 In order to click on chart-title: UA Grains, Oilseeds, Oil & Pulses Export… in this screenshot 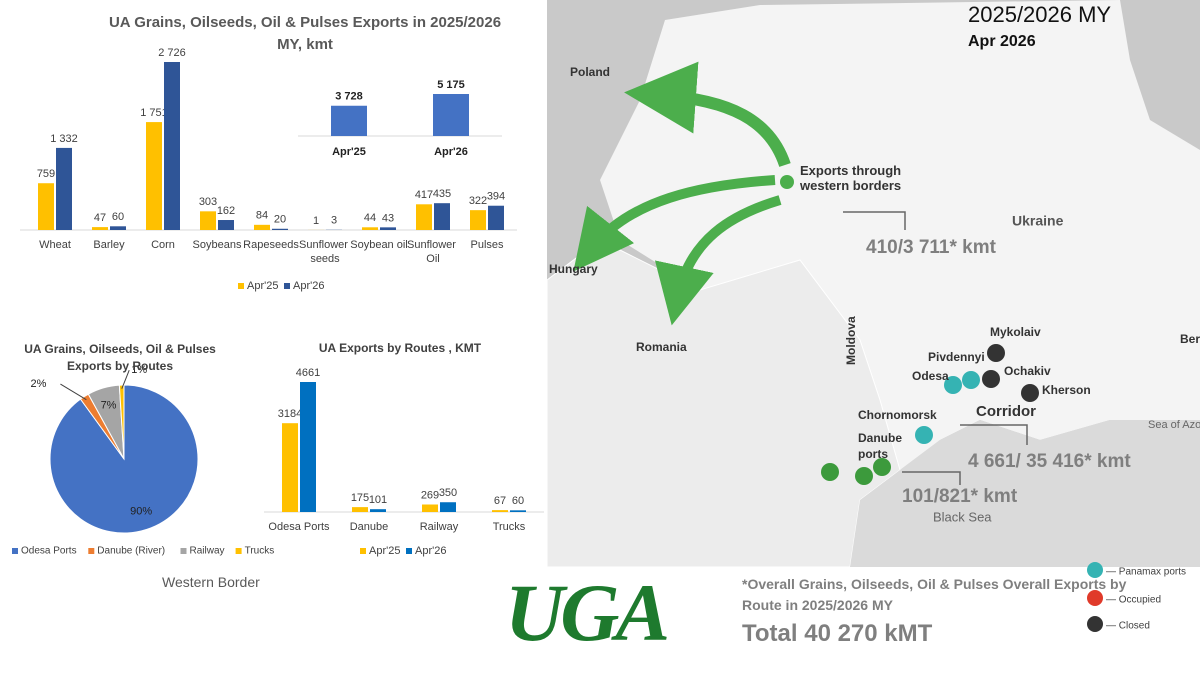, I will do `click(120, 357)`.